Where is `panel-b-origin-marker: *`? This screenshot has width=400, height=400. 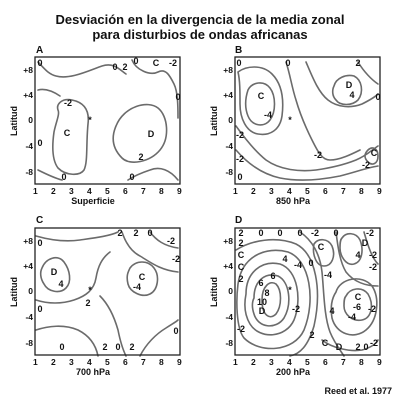 panel-b-origin-marker: * is located at coordinates (290, 120).